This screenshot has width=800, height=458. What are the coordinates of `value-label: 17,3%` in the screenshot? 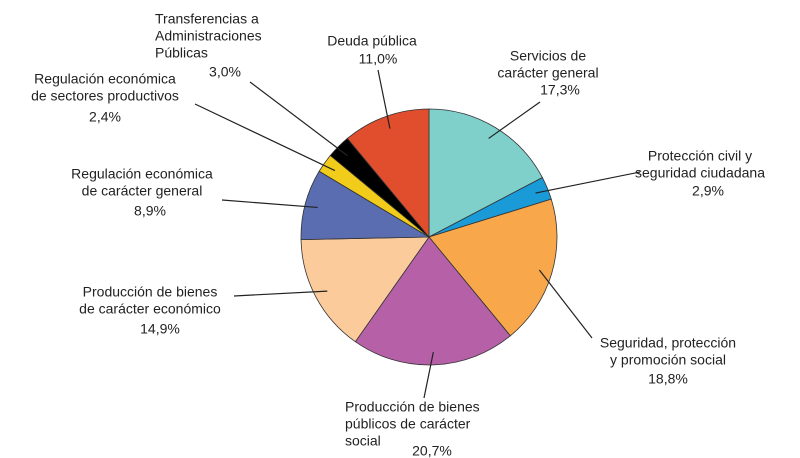 It's located at (560, 90).